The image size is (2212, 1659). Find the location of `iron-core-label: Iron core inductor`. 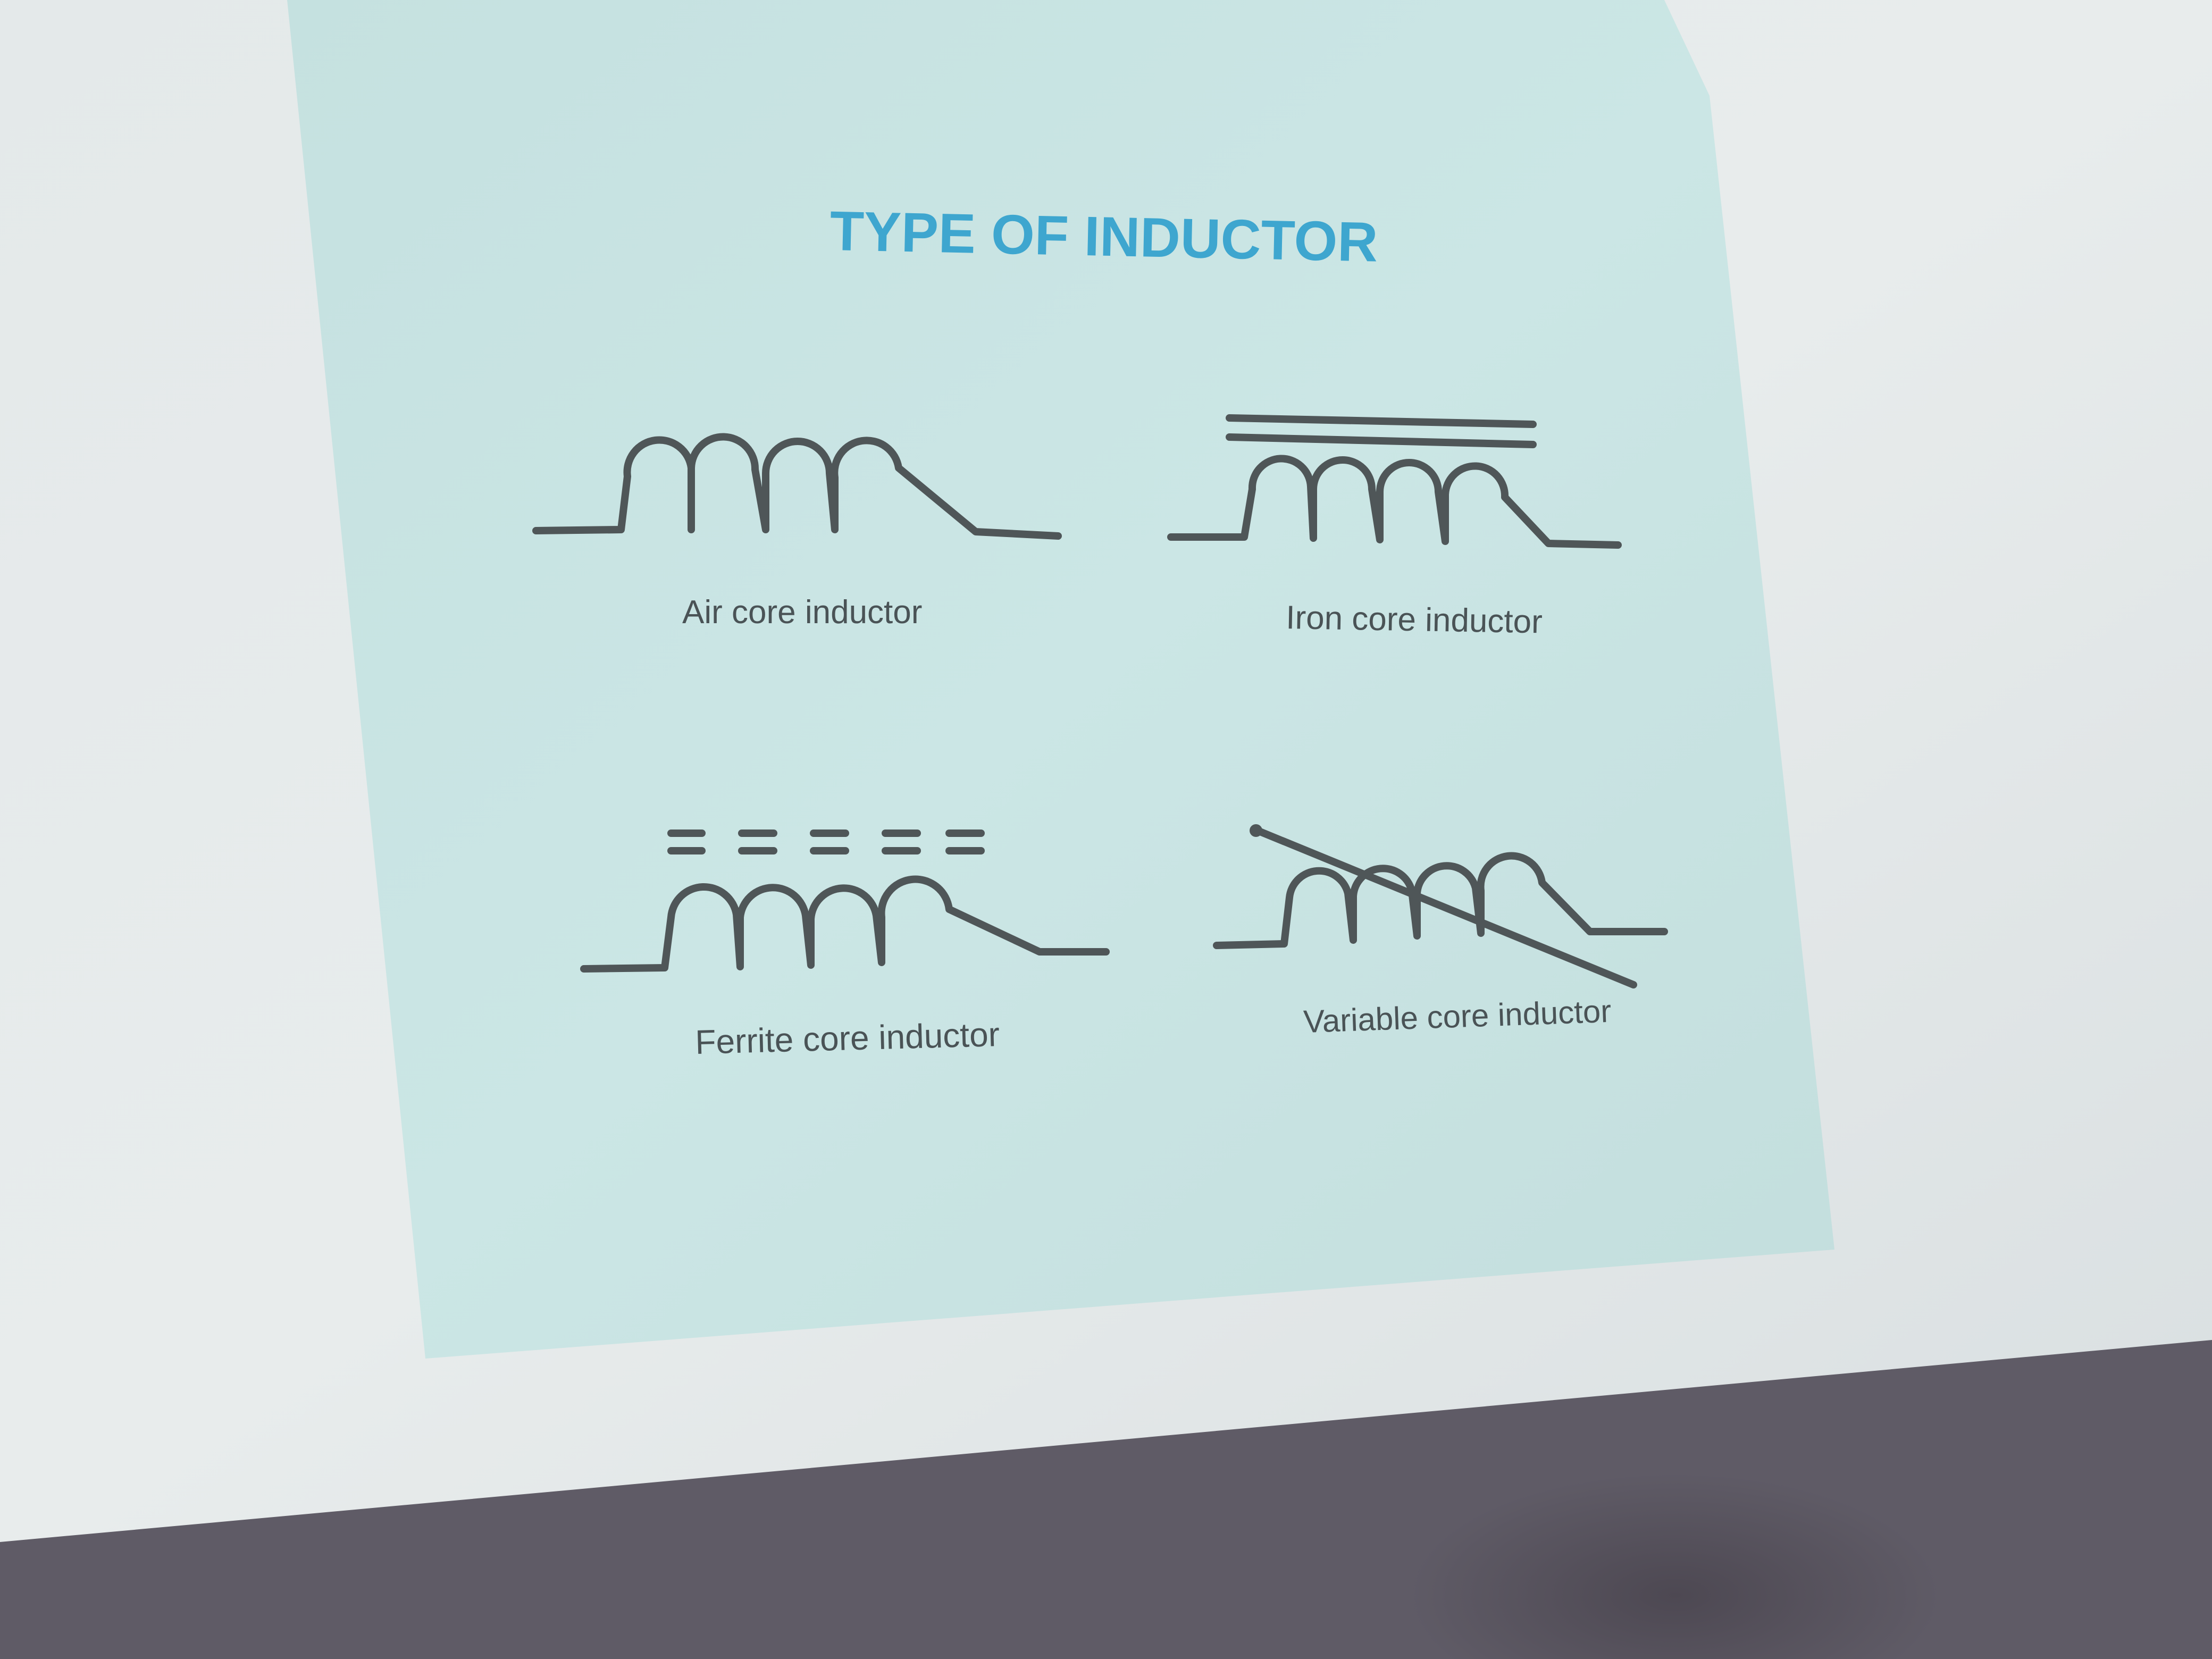

iron-core-label: Iron core inductor is located at coordinates (1414, 619).